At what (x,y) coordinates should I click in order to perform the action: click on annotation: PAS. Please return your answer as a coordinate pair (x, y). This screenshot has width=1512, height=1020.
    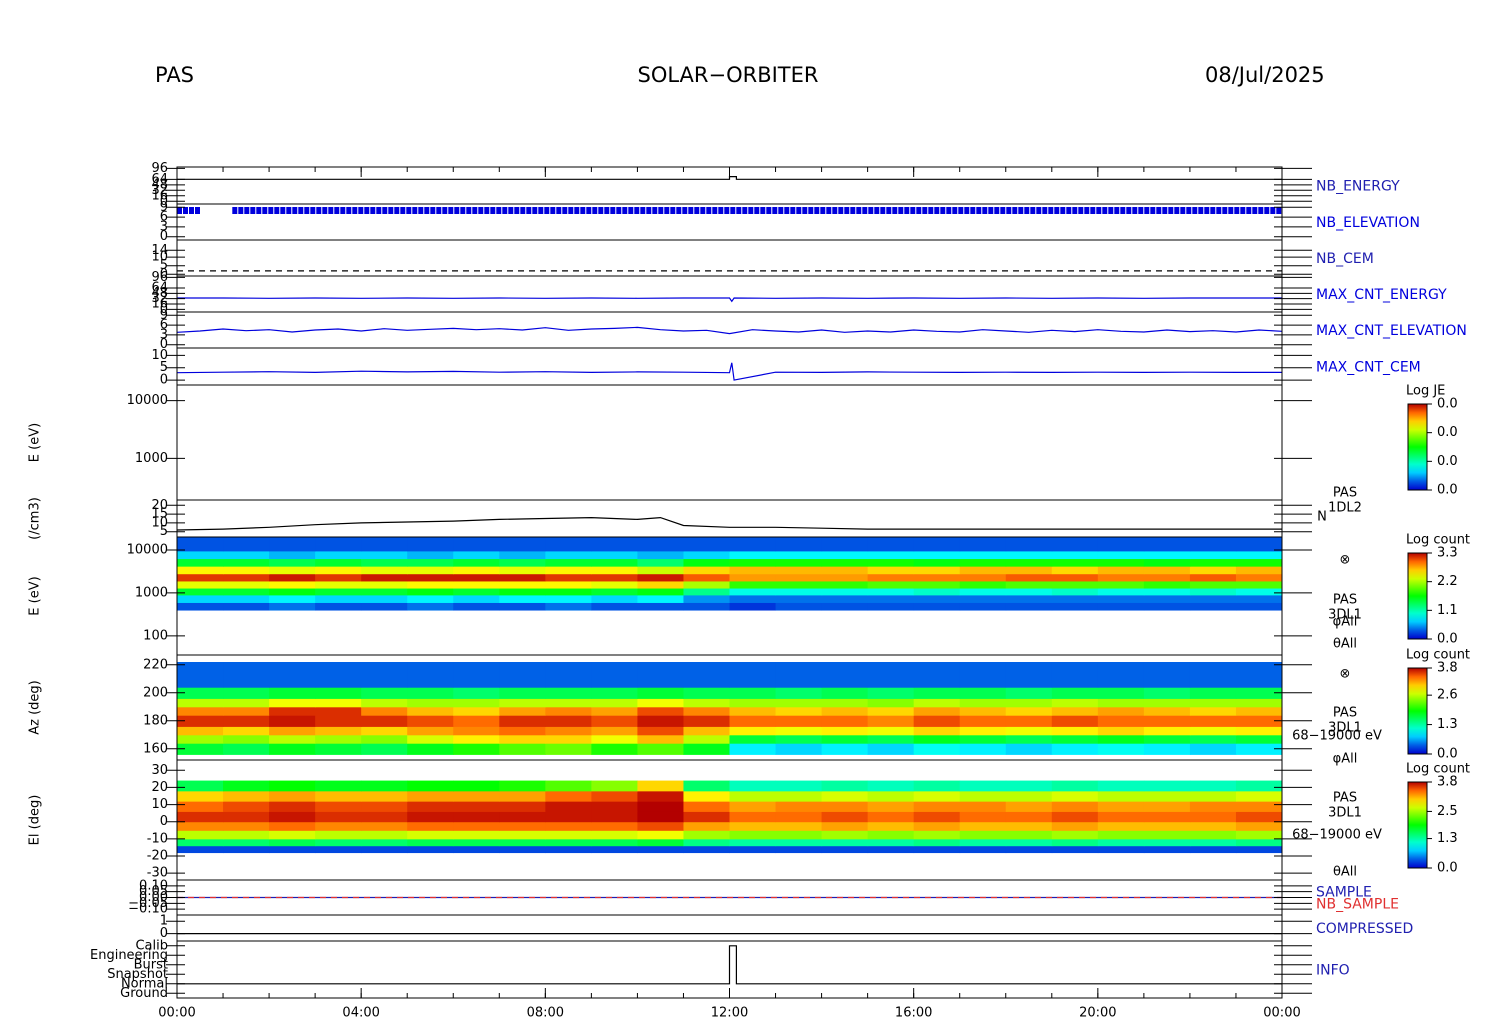
    Looking at the image, I should click on (1345, 798).